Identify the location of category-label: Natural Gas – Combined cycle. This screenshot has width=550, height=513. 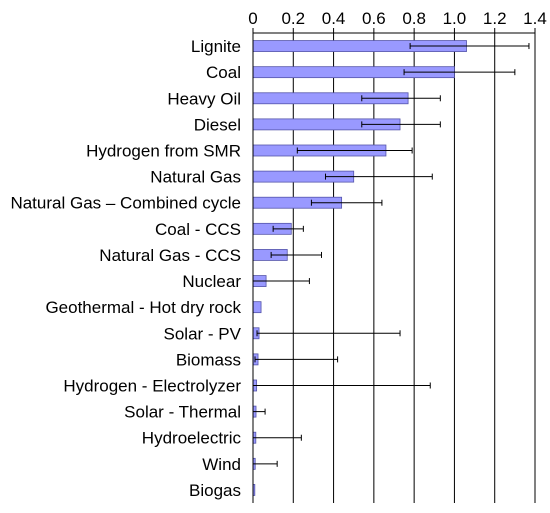
(125, 203).